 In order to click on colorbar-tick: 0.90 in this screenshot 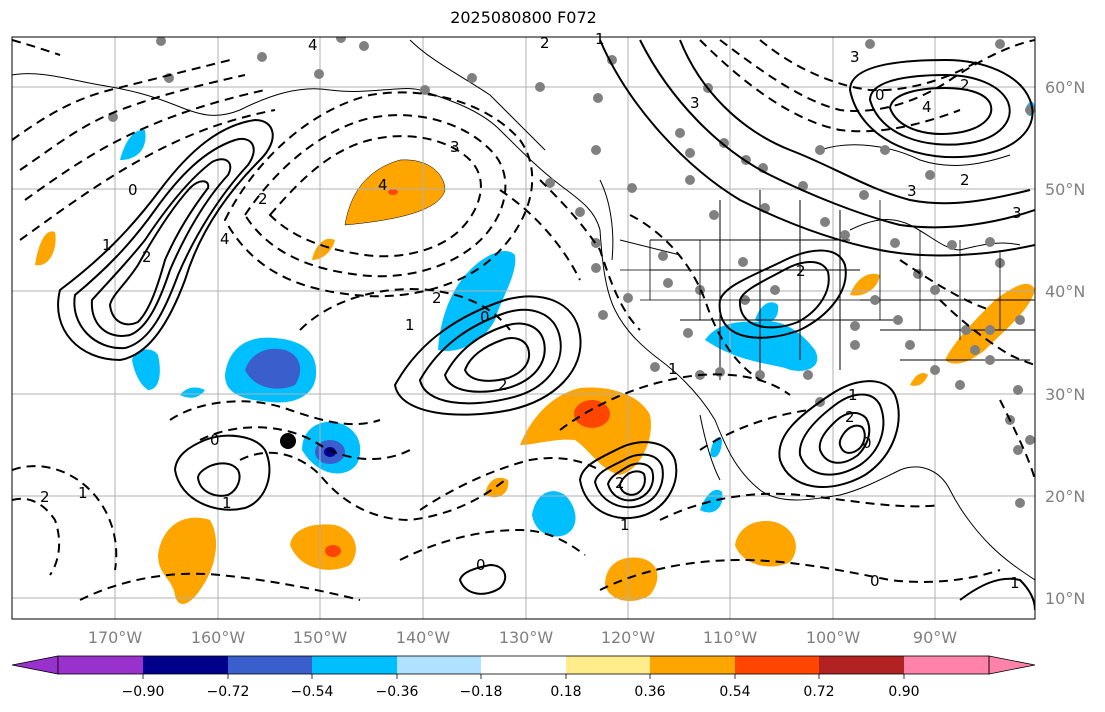, I will do `click(903, 692)`.